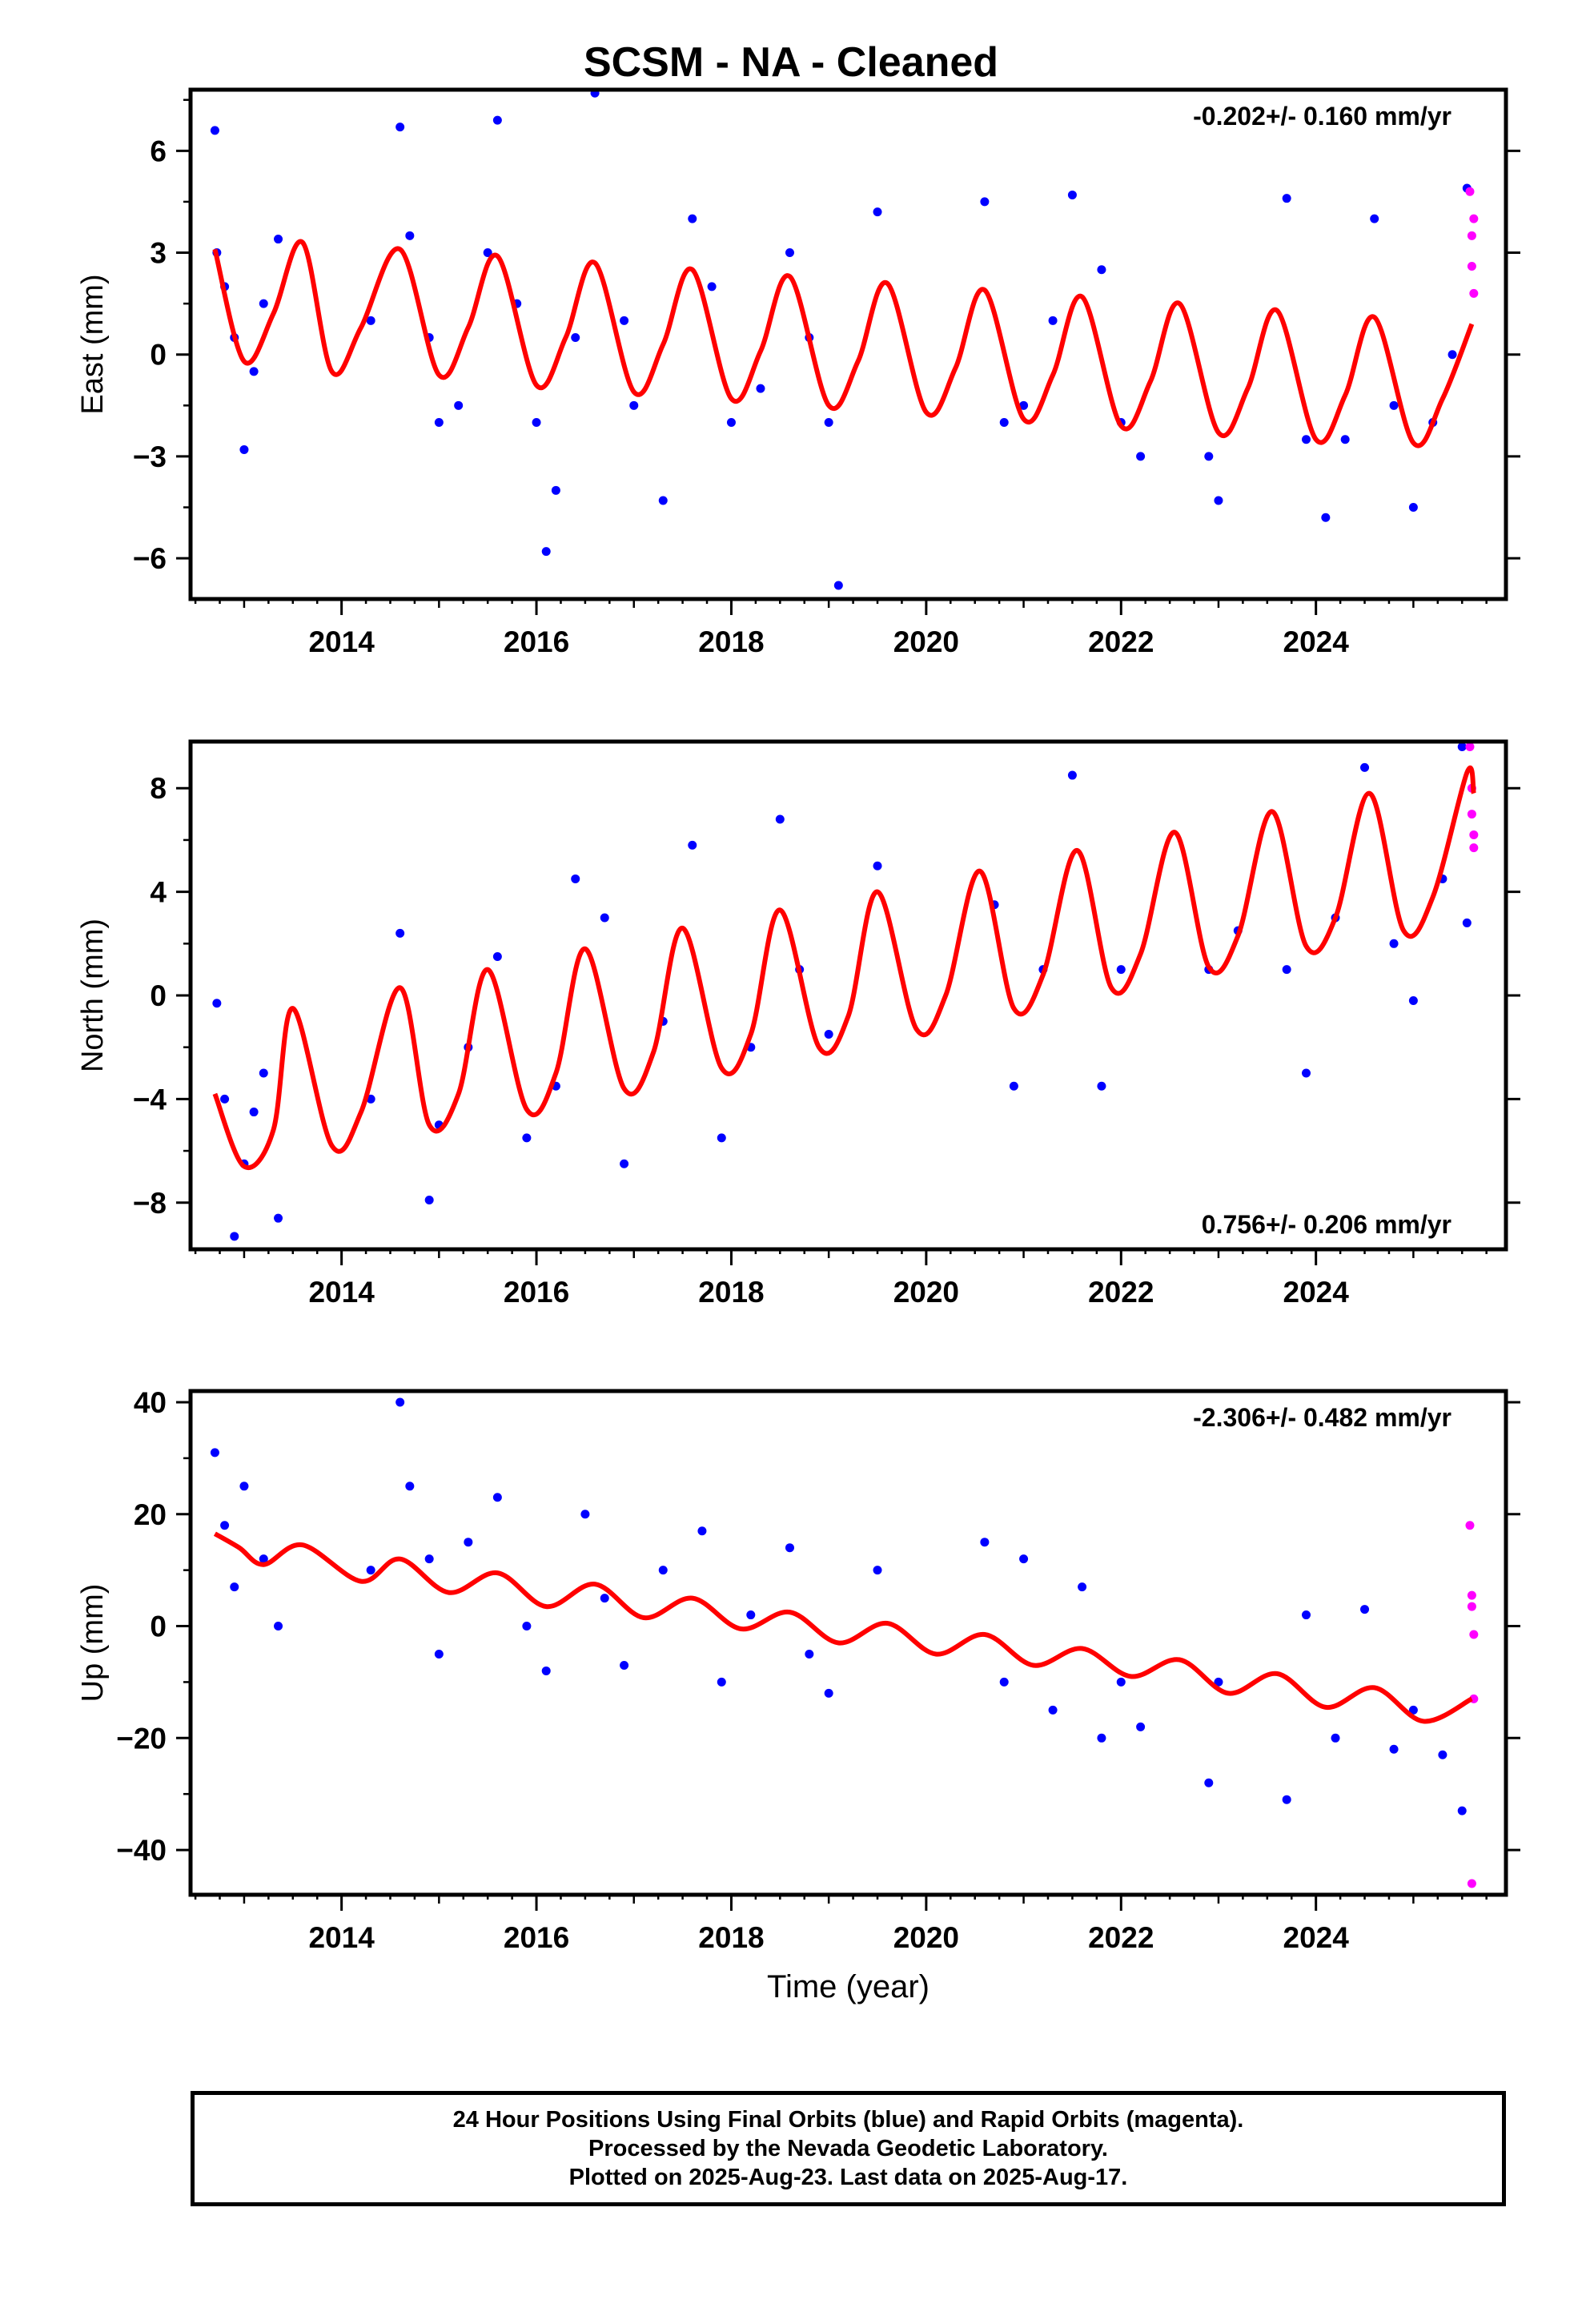 This screenshot has height=2324, width=1582. I want to click on y-axis-label: North (mm), so click(93, 995).